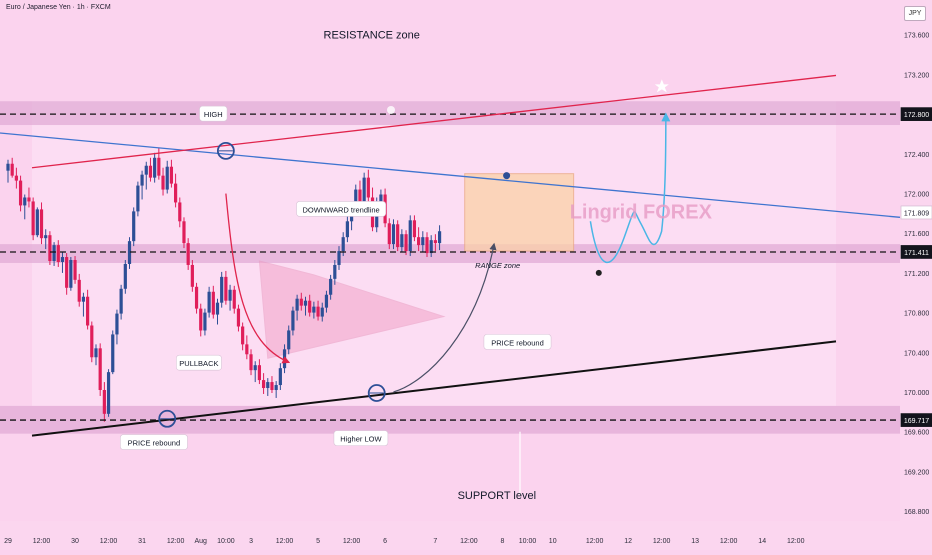  I want to click on price-axis, so click(916, 275).